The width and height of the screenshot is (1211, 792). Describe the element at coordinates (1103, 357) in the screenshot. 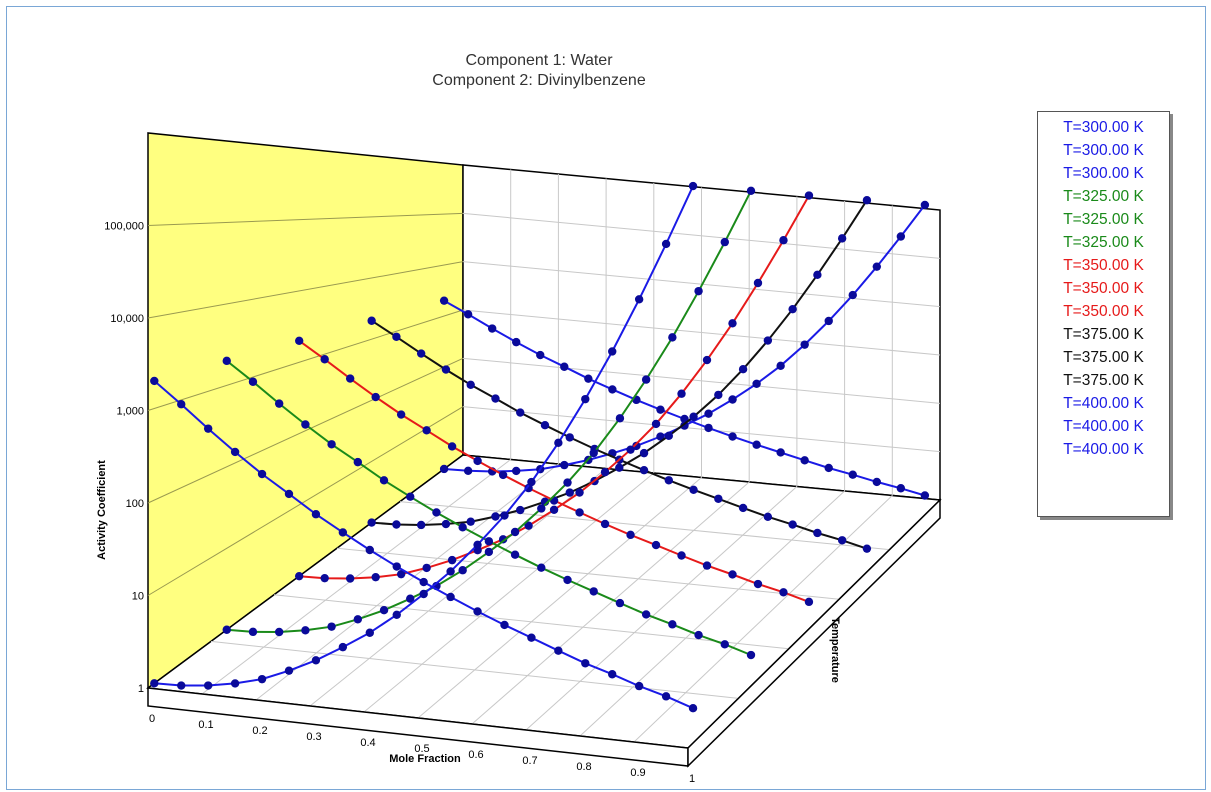

I see `legend-entry: T=375.00 K` at that location.